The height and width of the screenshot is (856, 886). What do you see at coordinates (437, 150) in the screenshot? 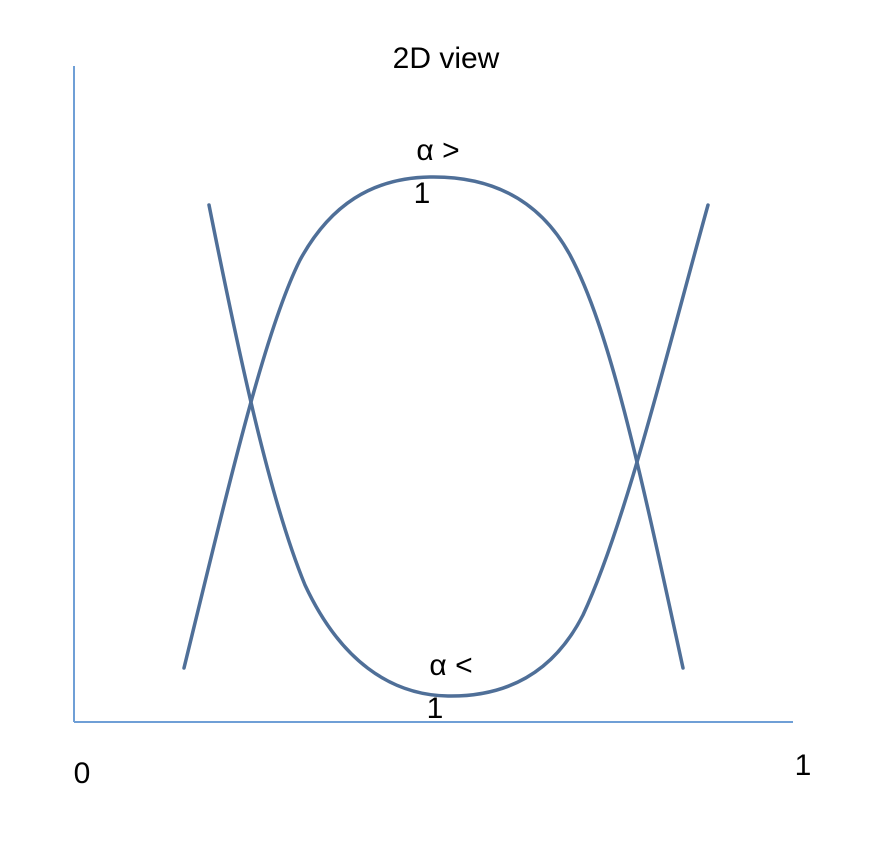
I see `curve-label-alpha-gt-1-line1: α >` at bounding box center [437, 150].